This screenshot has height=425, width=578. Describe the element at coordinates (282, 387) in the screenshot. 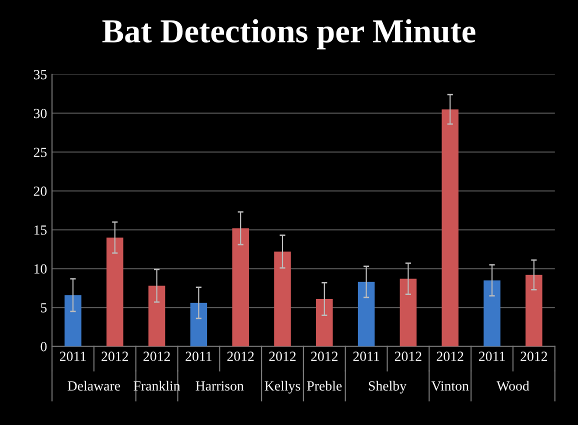

I see `text: Kellys` at that location.